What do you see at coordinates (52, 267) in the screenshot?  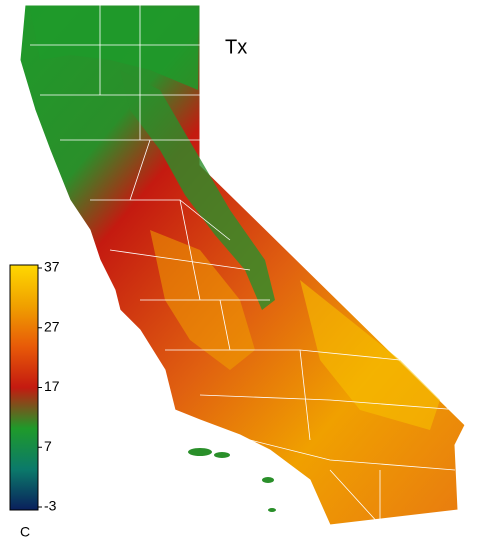 I see `colorbar-tick-label: 37` at bounding box center [52, 267].